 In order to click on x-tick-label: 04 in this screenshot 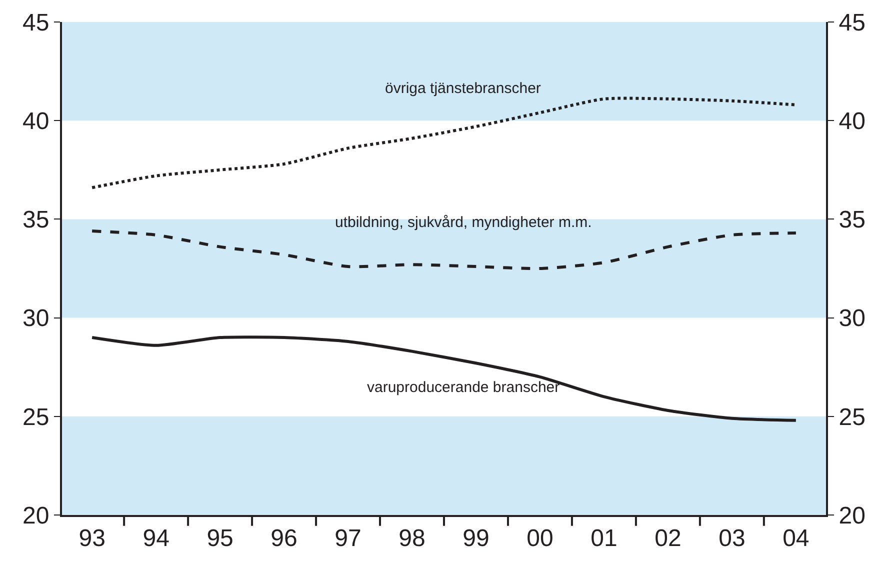, I will do `click(796, 538)`.